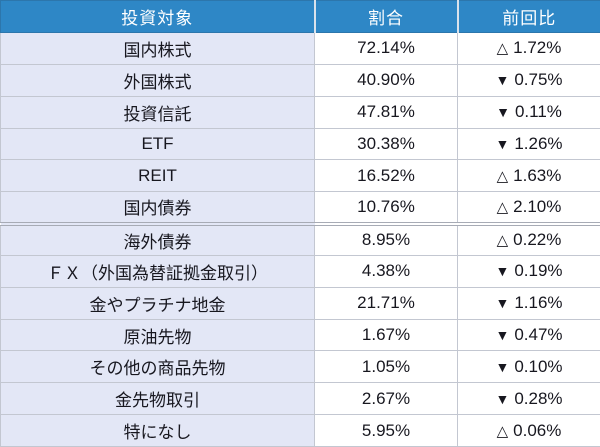 The width and height of the screenshot is (600, 447). I want to click on table-header: 投資対象 割合 前回比, so click(300, 16).